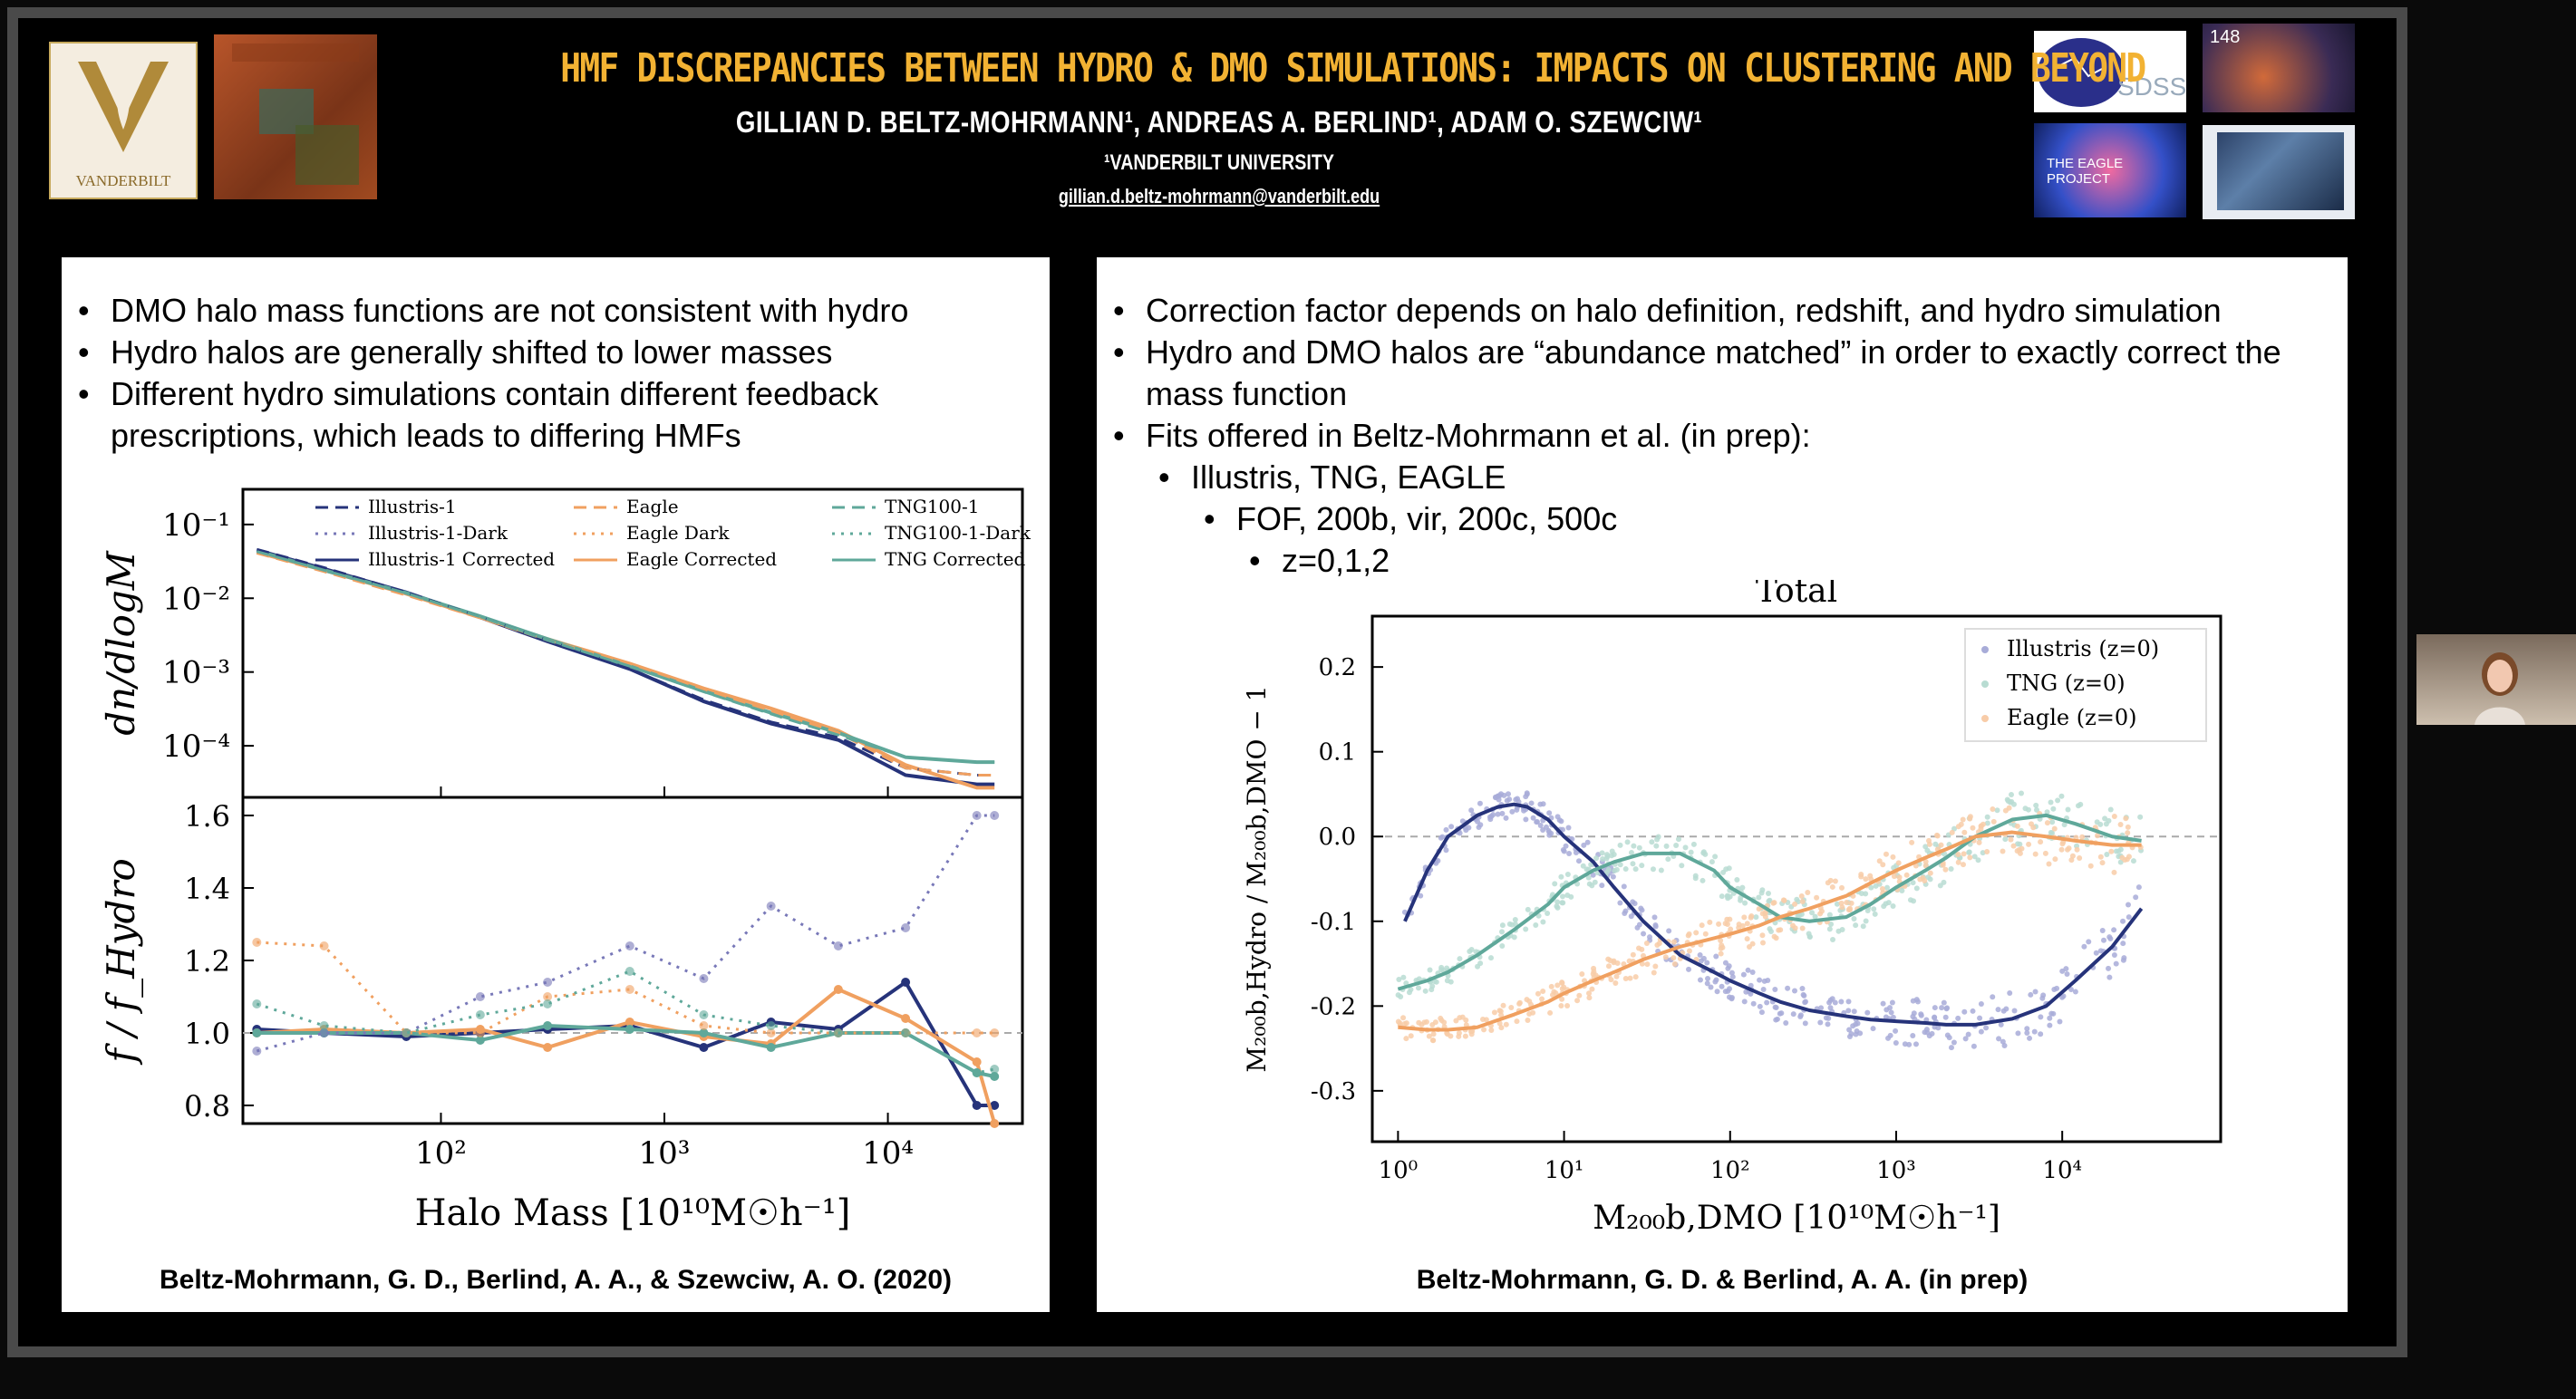 The width and height of the screenshot is (2576, 1399). Describe the element at coordinates (207, 1034) in the screenshot. I see `y-tick-label: 1.0` at that location.